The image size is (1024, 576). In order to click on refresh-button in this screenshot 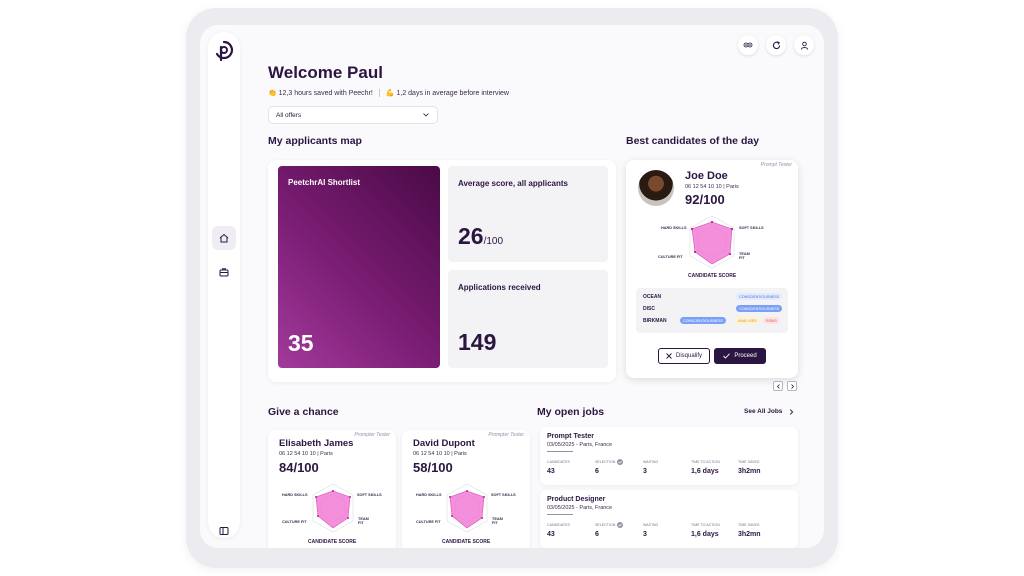, I will do `click(776, 45)`.